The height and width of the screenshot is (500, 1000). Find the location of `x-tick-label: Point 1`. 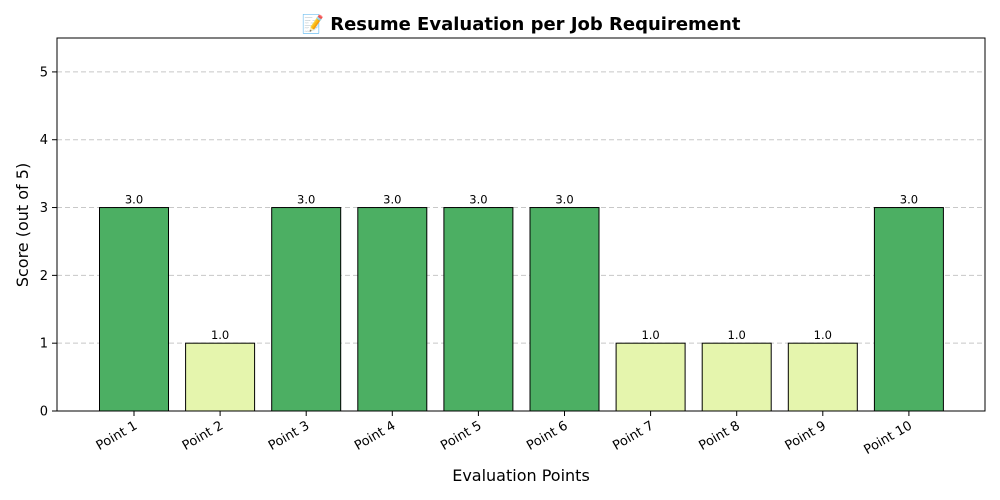

x-tick-label: Point 1 is located at coordinates (117, 435).